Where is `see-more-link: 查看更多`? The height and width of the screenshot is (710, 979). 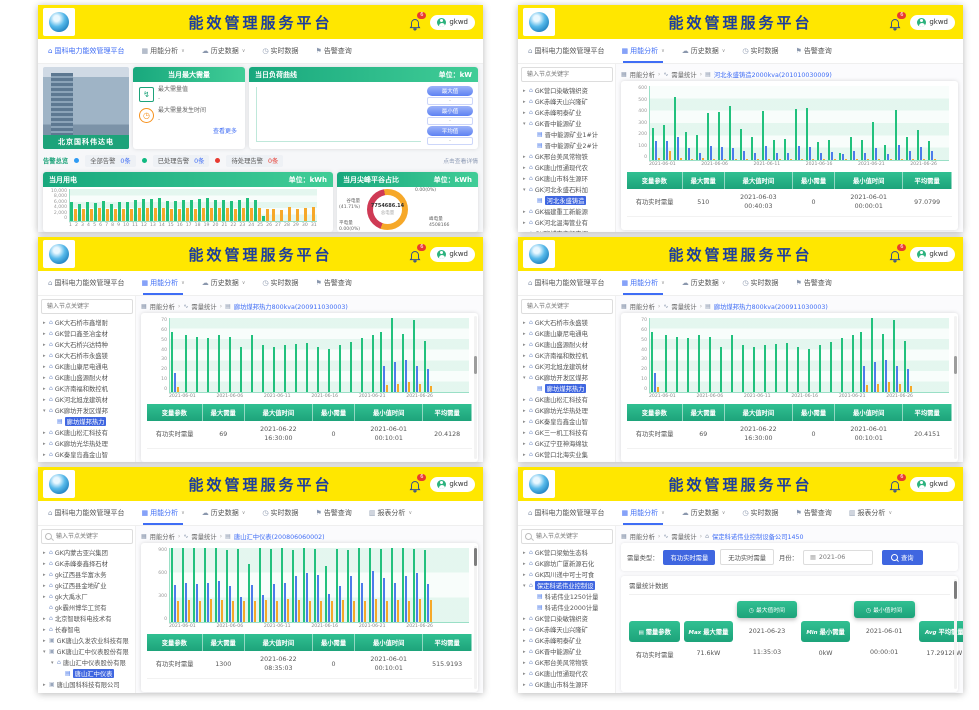 see-more-link: 查看更多 is located at coordinates (224, 131).